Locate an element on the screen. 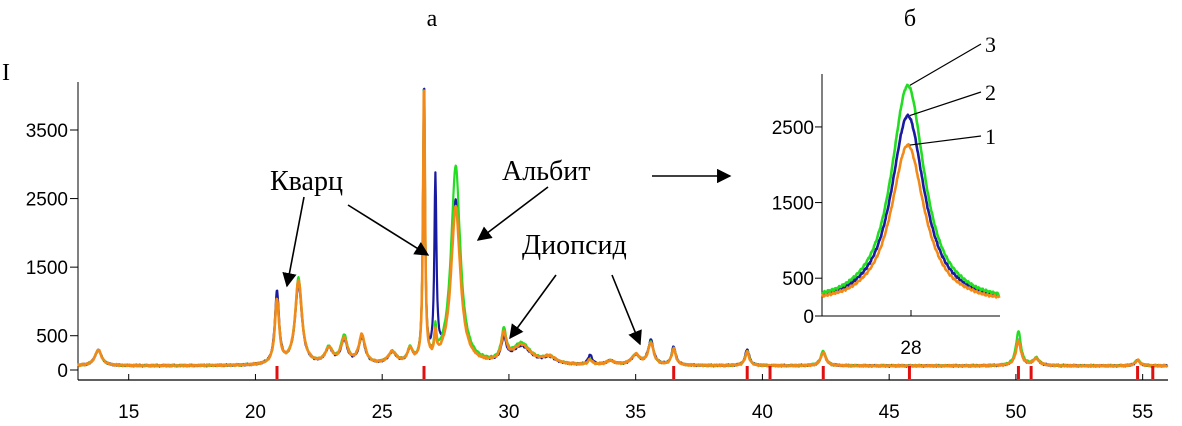 The height and width of the screenshot is (426, 1182). inset-x-tick-label: 28 is located at coordinates (910, 348).